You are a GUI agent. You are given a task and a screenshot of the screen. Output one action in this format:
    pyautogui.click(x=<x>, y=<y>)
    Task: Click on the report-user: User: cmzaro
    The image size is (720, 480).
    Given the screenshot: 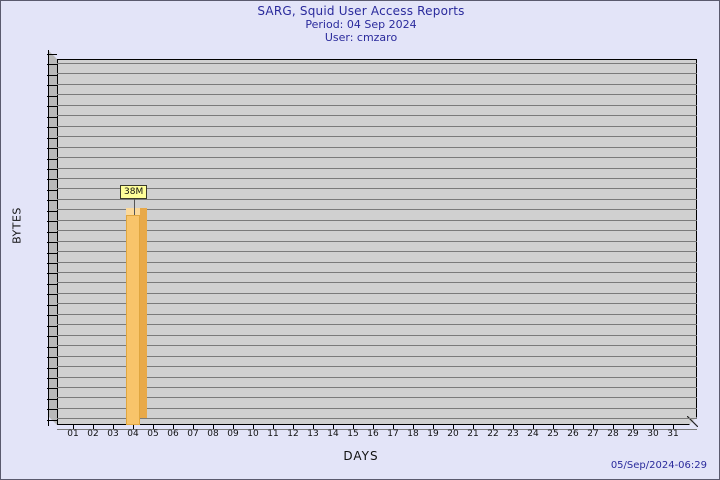 What is the action you would take?
    pyautogui.click(x=361, y=37)
    